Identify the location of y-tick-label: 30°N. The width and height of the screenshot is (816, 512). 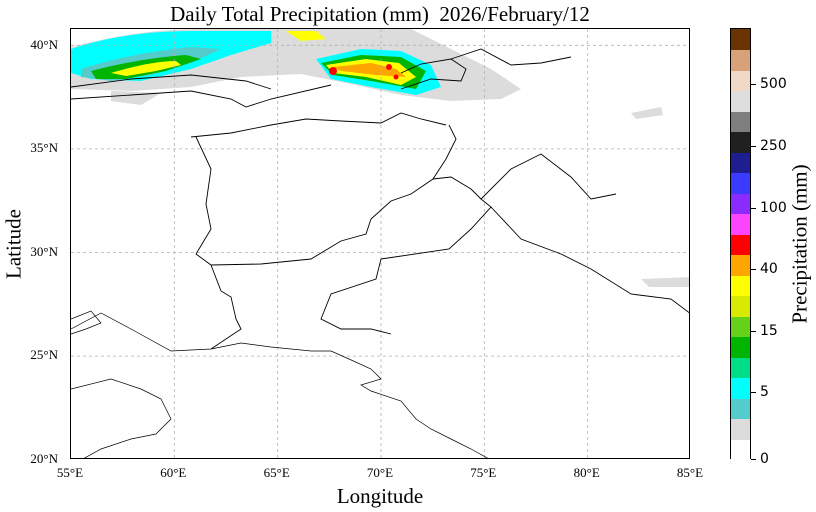
(44, 251).